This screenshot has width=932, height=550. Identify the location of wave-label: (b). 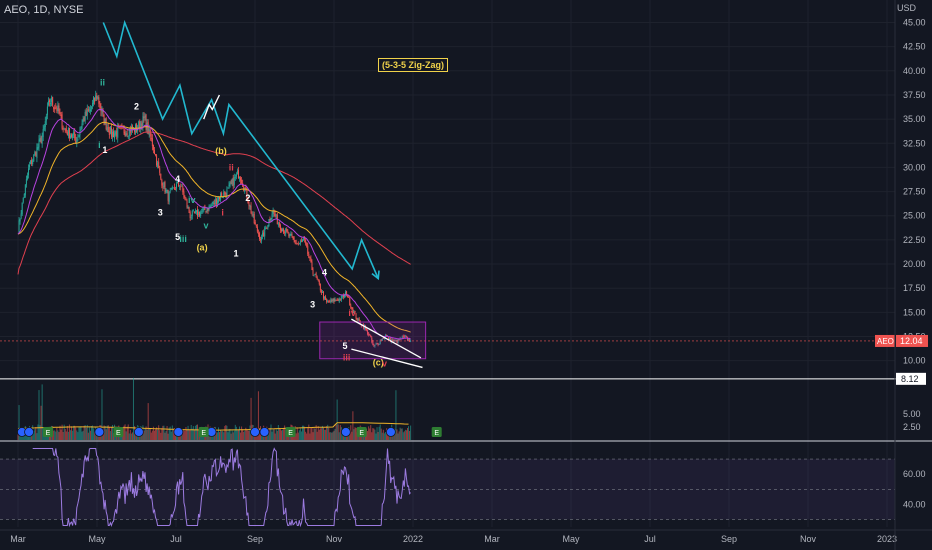
(221, 151).